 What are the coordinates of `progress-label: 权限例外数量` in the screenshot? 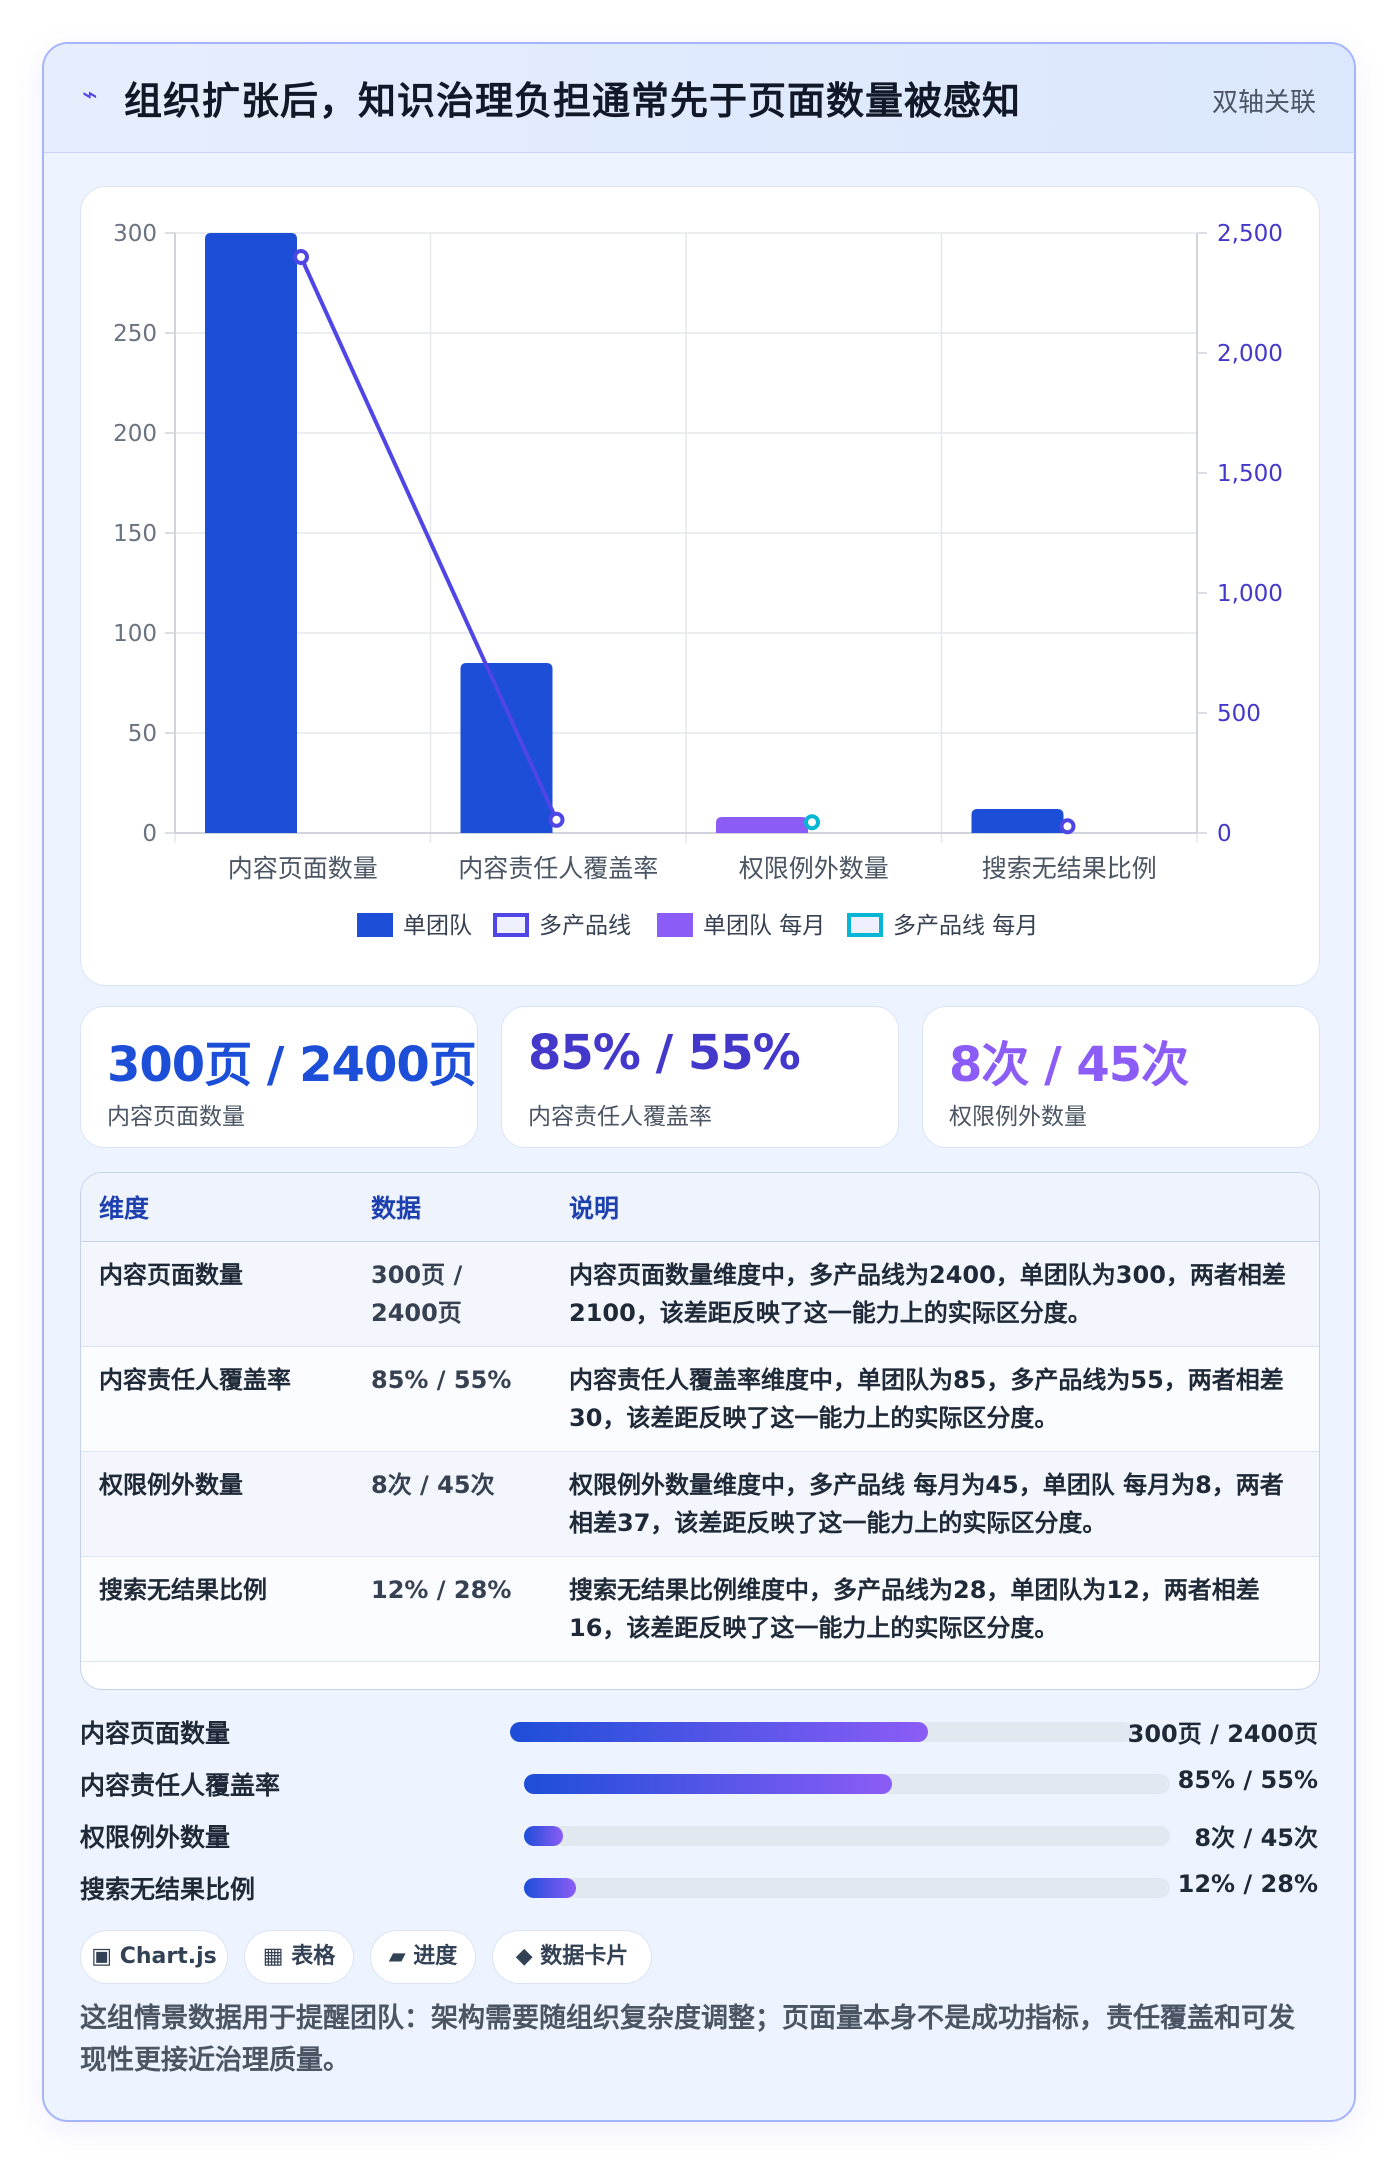 It's located at (155, 1837).